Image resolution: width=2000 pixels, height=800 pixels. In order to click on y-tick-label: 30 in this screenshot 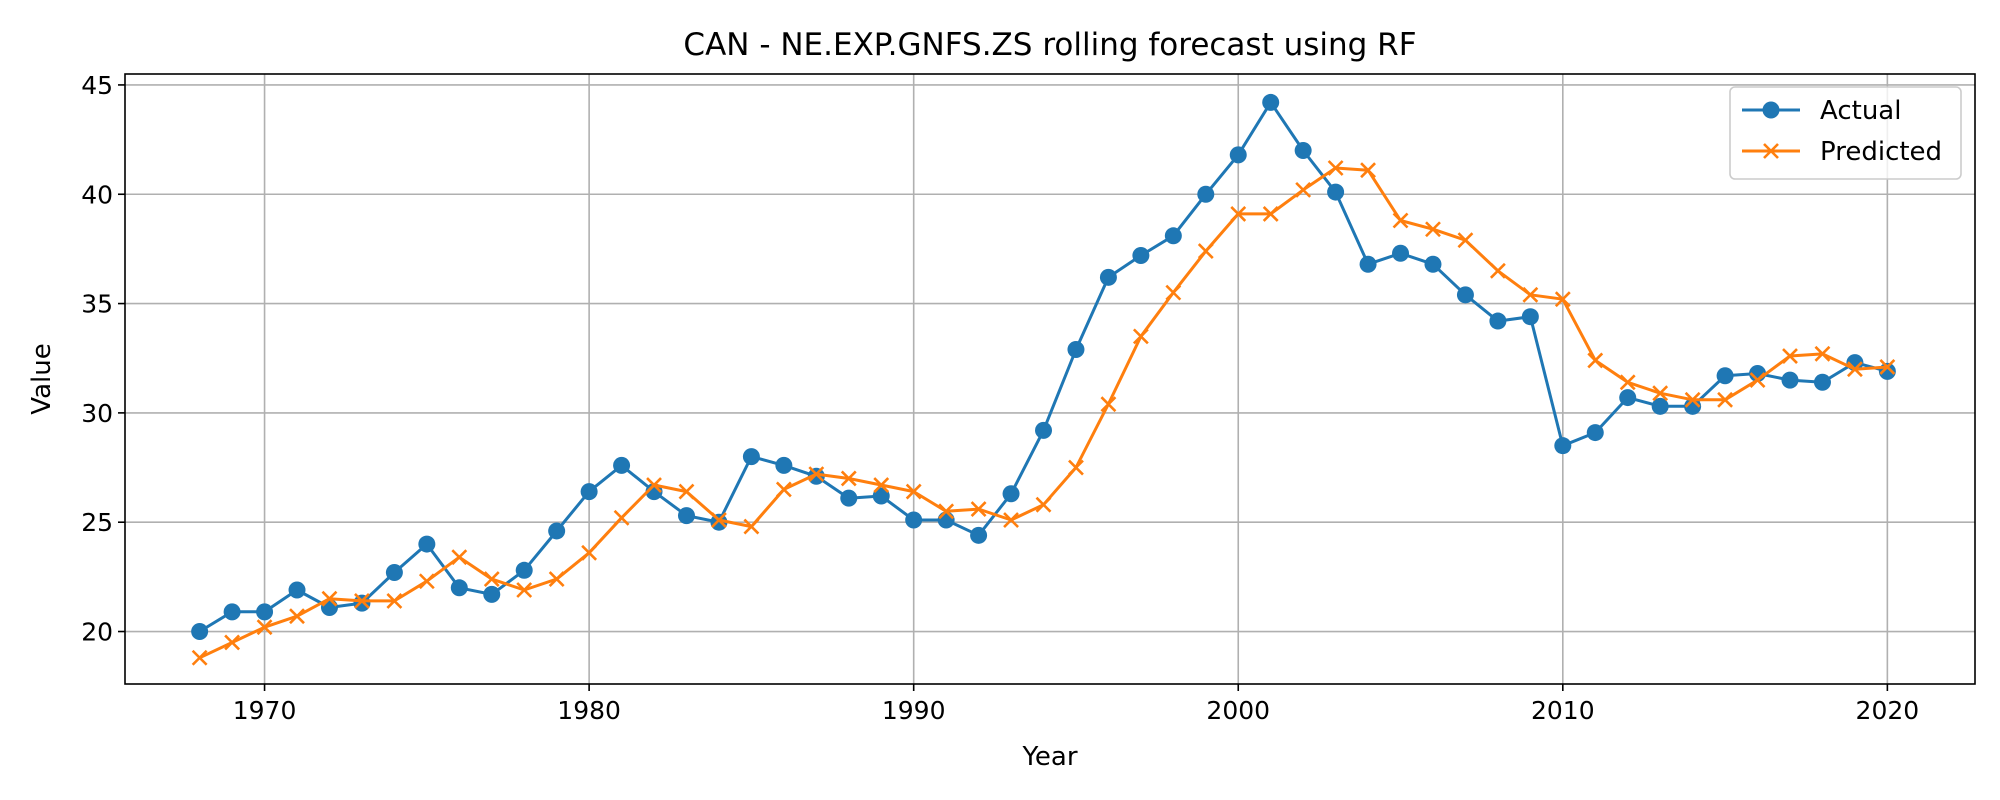, I will do `click(97, 413)`.